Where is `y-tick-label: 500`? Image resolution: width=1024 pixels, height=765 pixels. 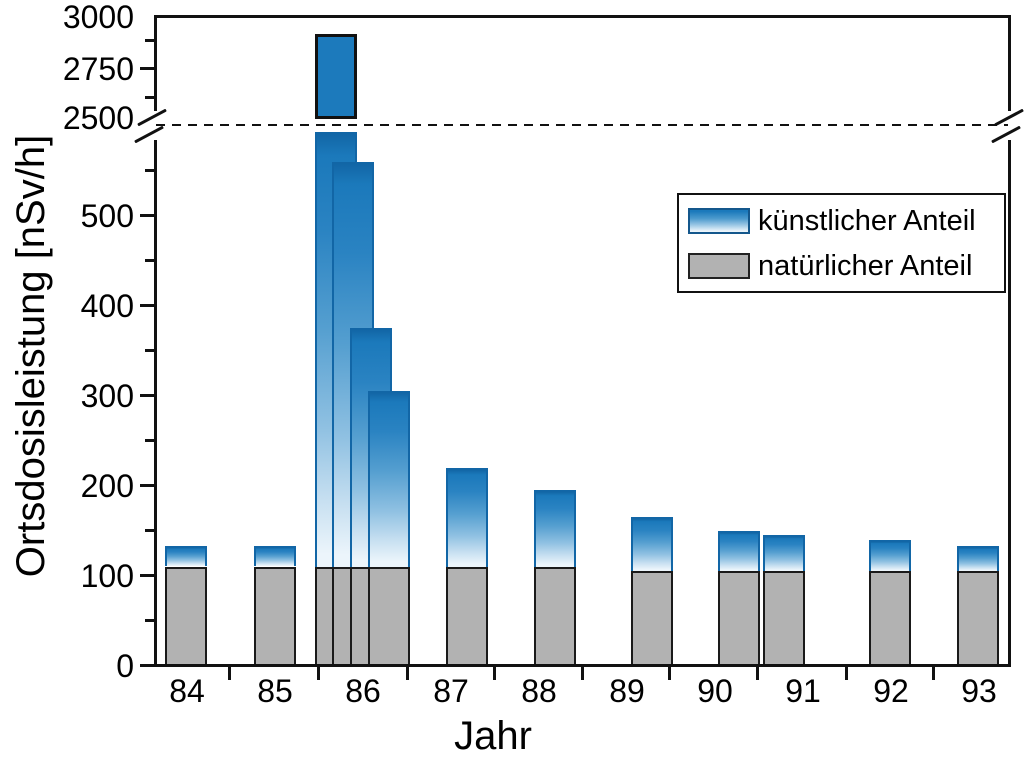 y-tick-label: 500 is located at coordinates (107, 215).